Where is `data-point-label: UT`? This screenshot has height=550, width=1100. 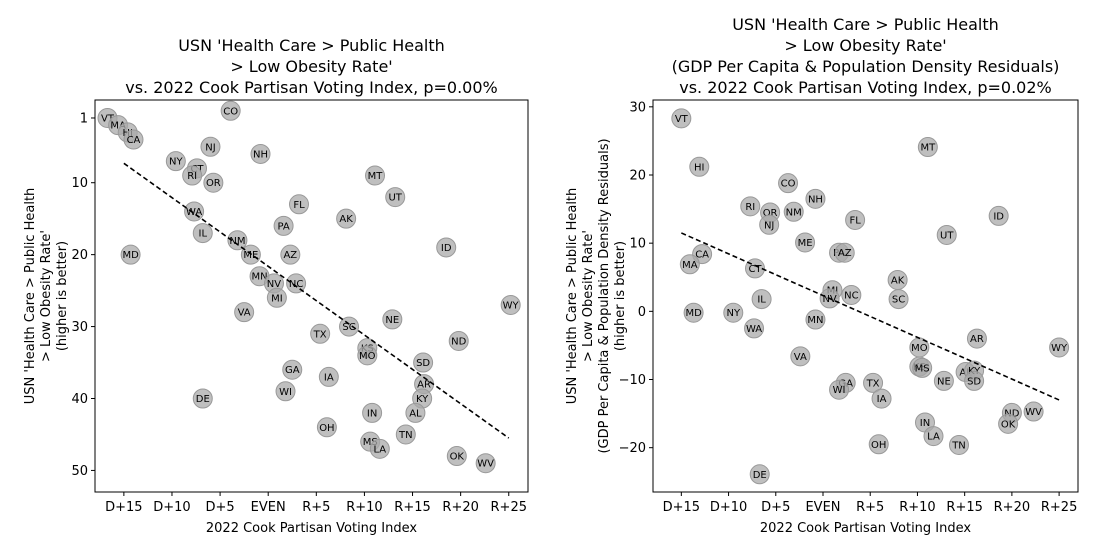
data-point-label: UT is located at coordinates (947, 235).